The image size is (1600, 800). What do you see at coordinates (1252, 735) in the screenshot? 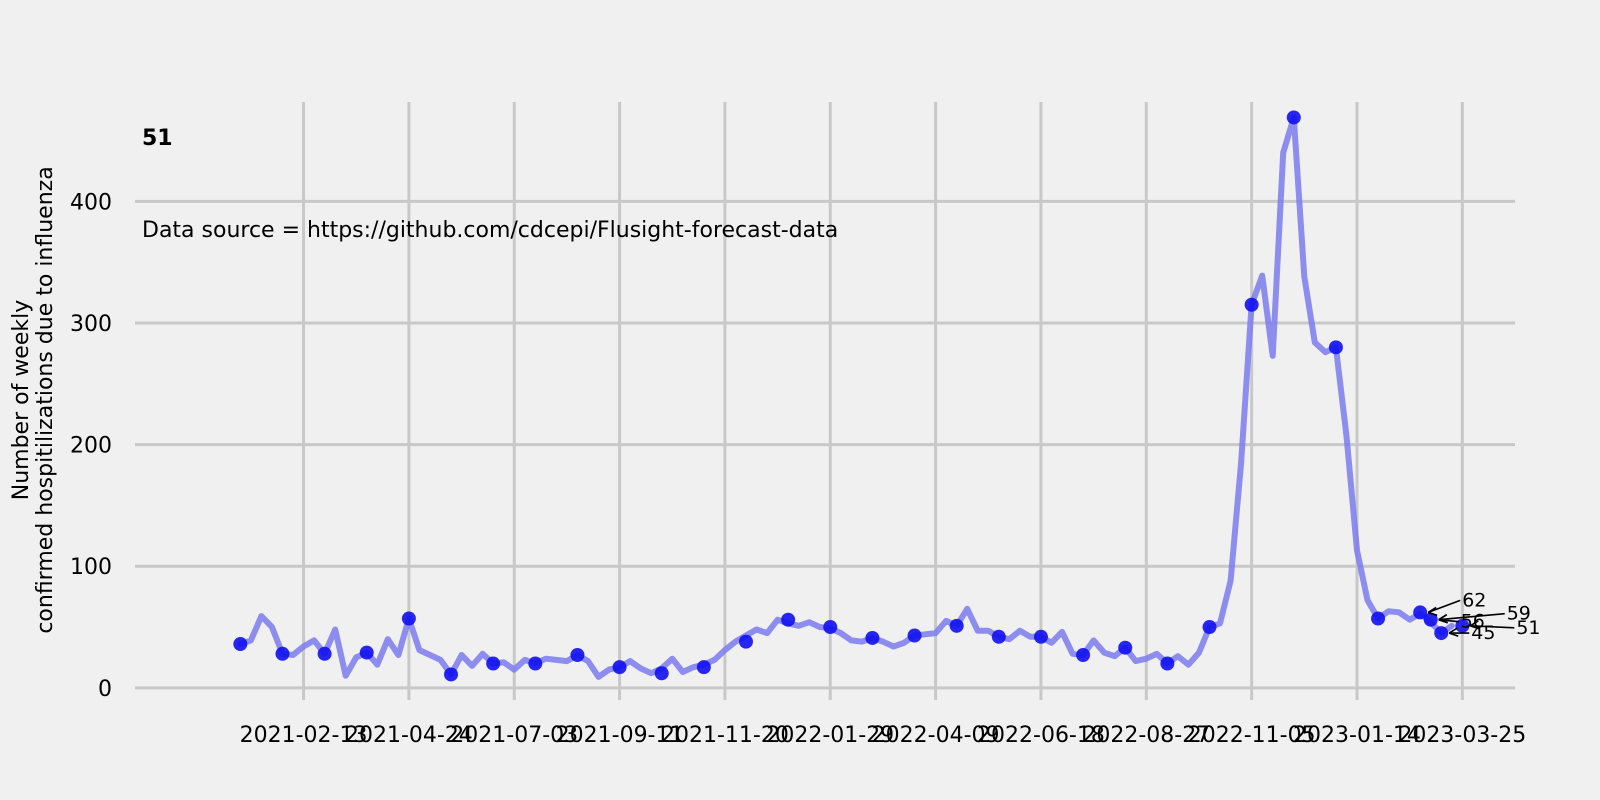
I see `x-tick-label: 2022-11-05` at bounding box center [1252, 735].